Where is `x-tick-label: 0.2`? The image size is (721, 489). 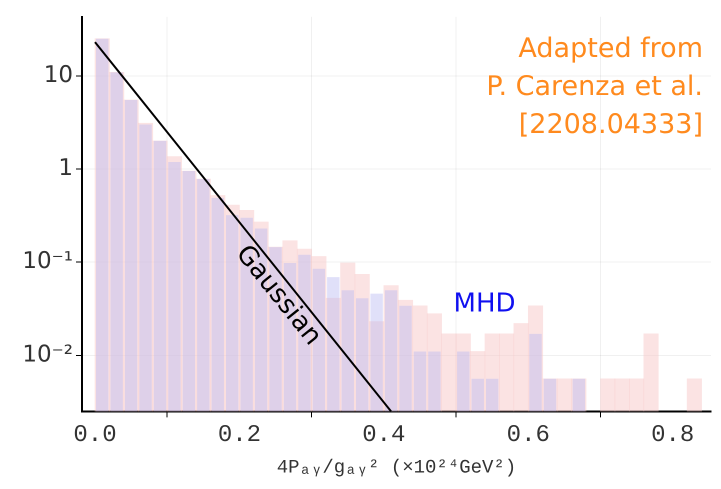 x-tick-label: 0.2 is located at coordinates (240, 436).